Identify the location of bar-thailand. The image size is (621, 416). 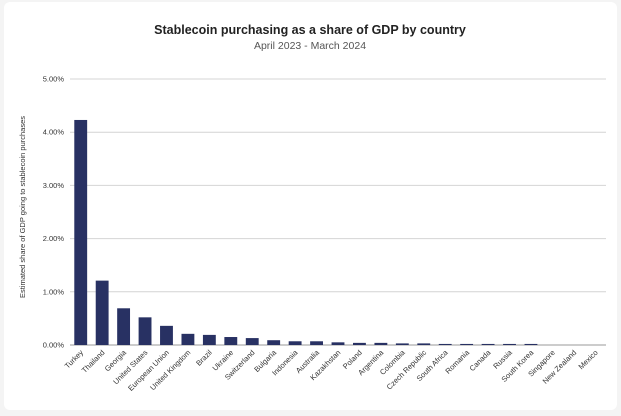
(102, 312).